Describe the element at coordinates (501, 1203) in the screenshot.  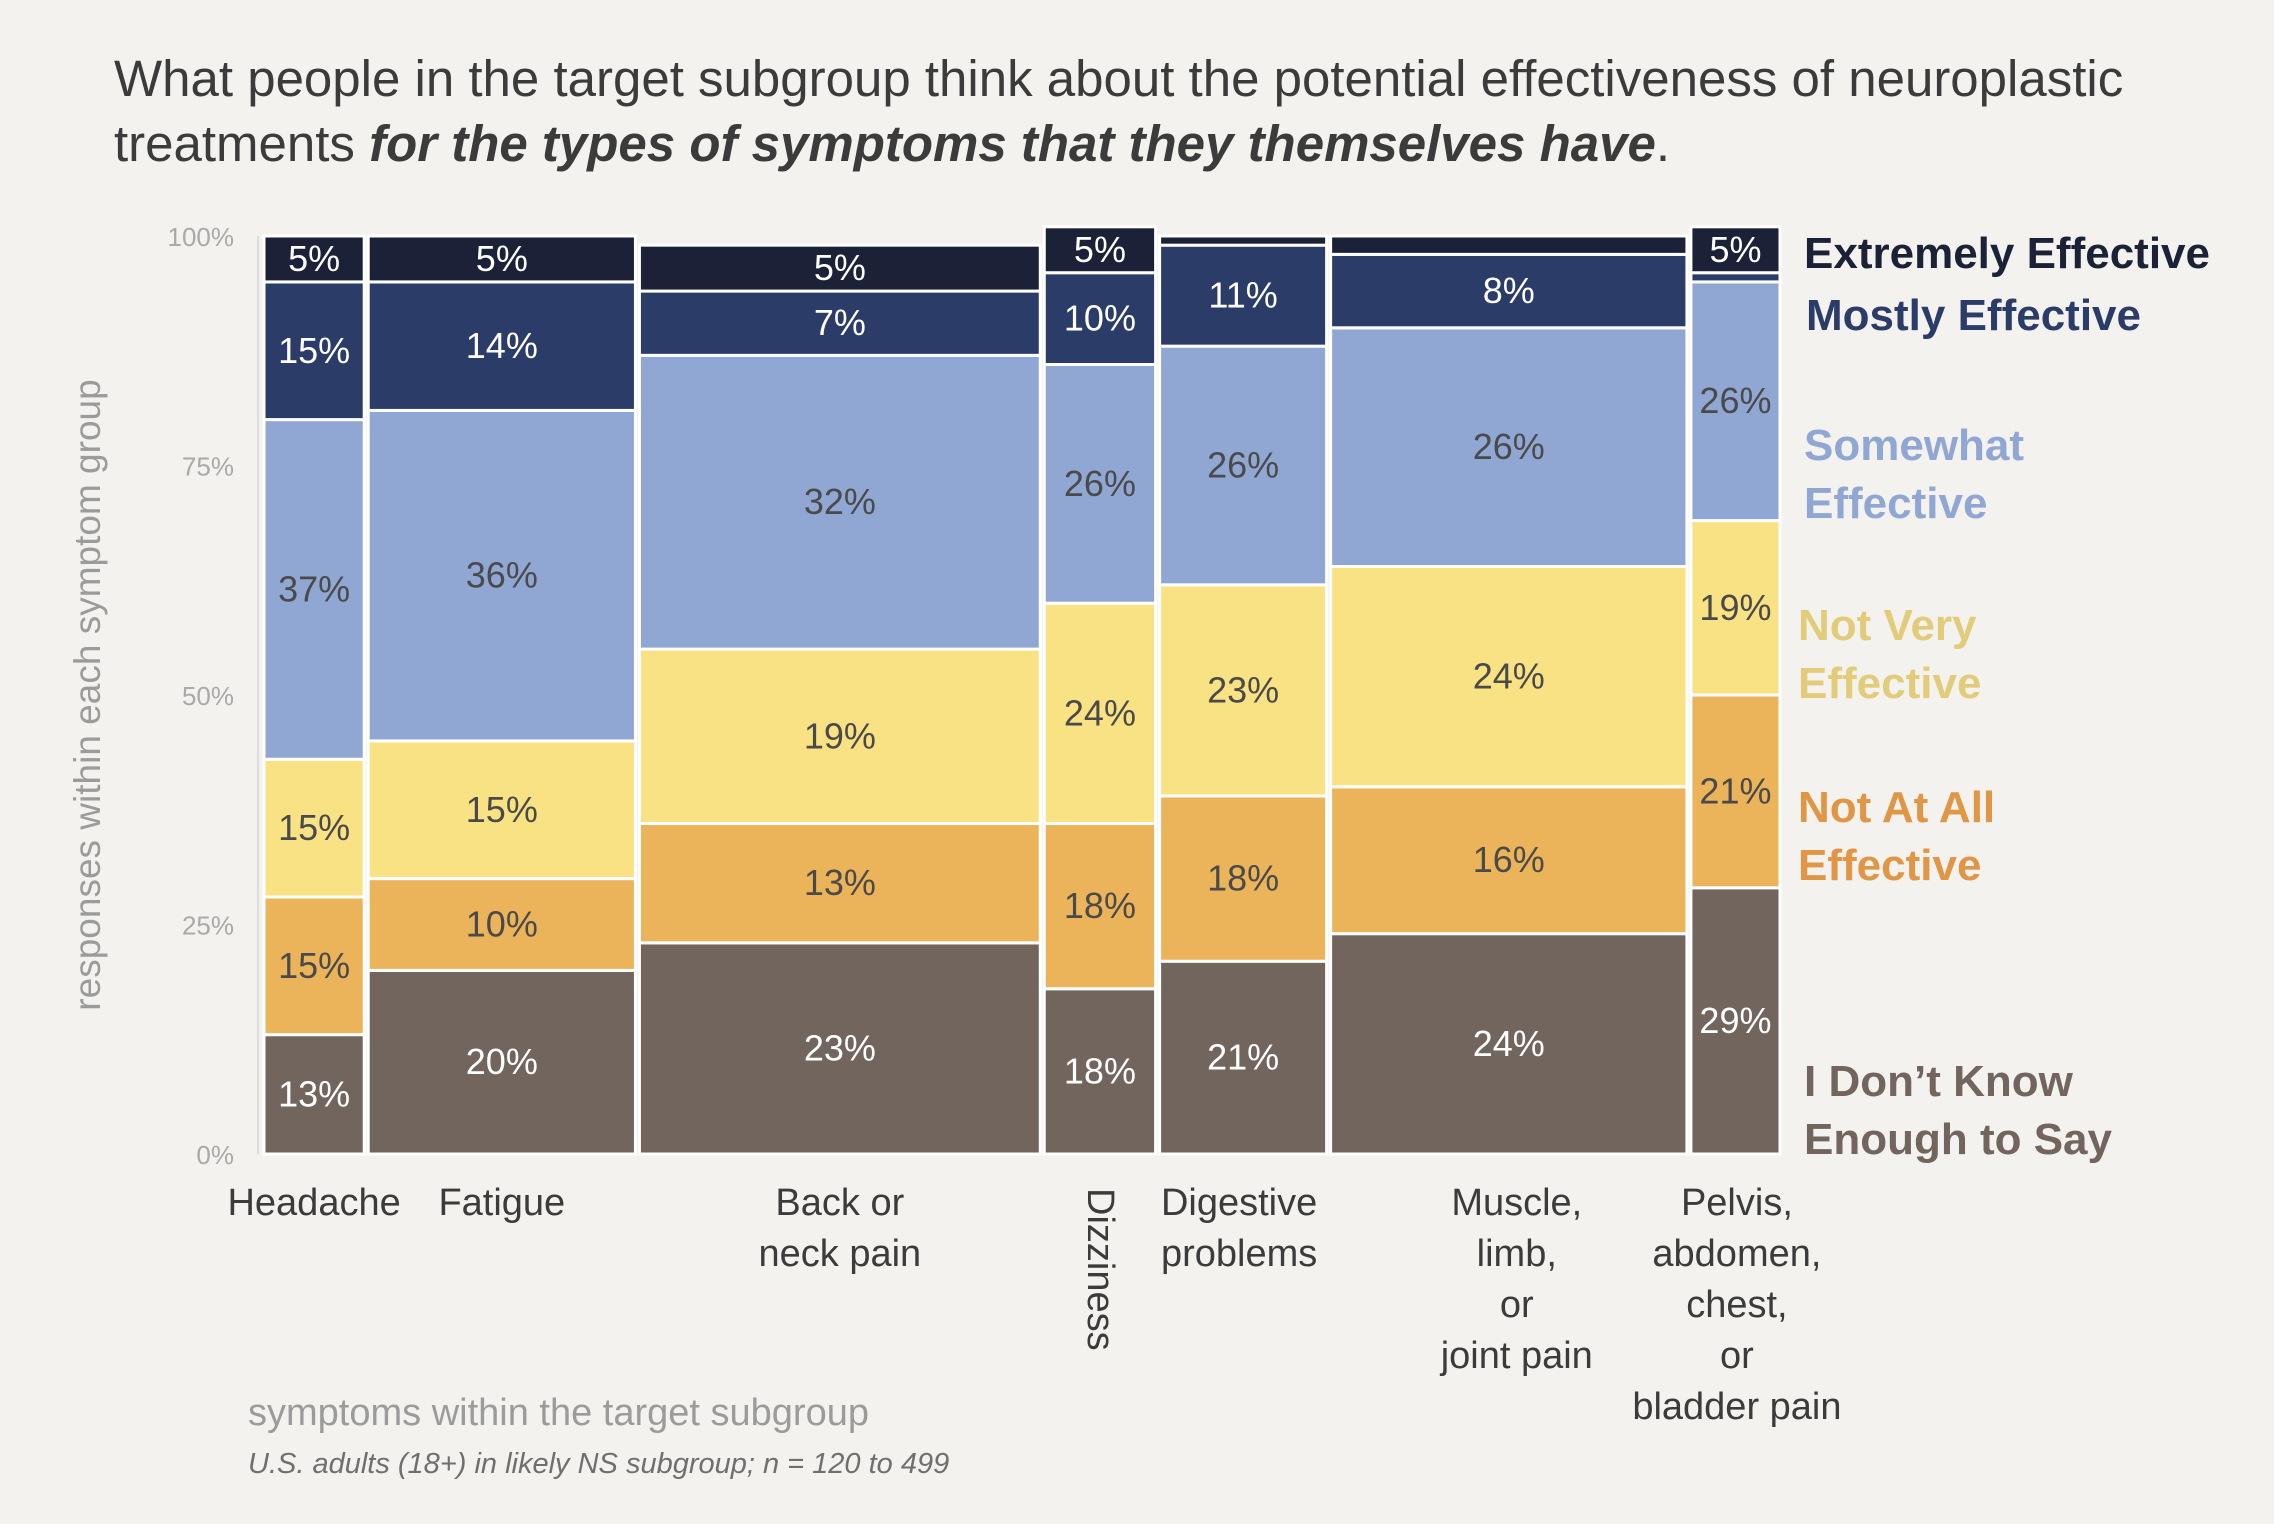
I see `x-tick-label: Fatigue` at that location.